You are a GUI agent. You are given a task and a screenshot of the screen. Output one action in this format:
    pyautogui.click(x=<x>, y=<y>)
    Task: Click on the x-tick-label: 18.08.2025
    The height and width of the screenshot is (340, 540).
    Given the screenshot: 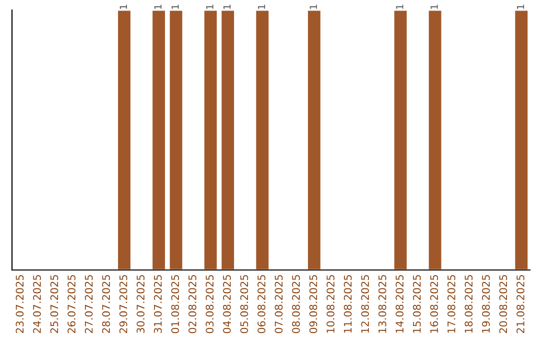 What is the action you would take?
    pyautogui.click(x=468, y=304)
    